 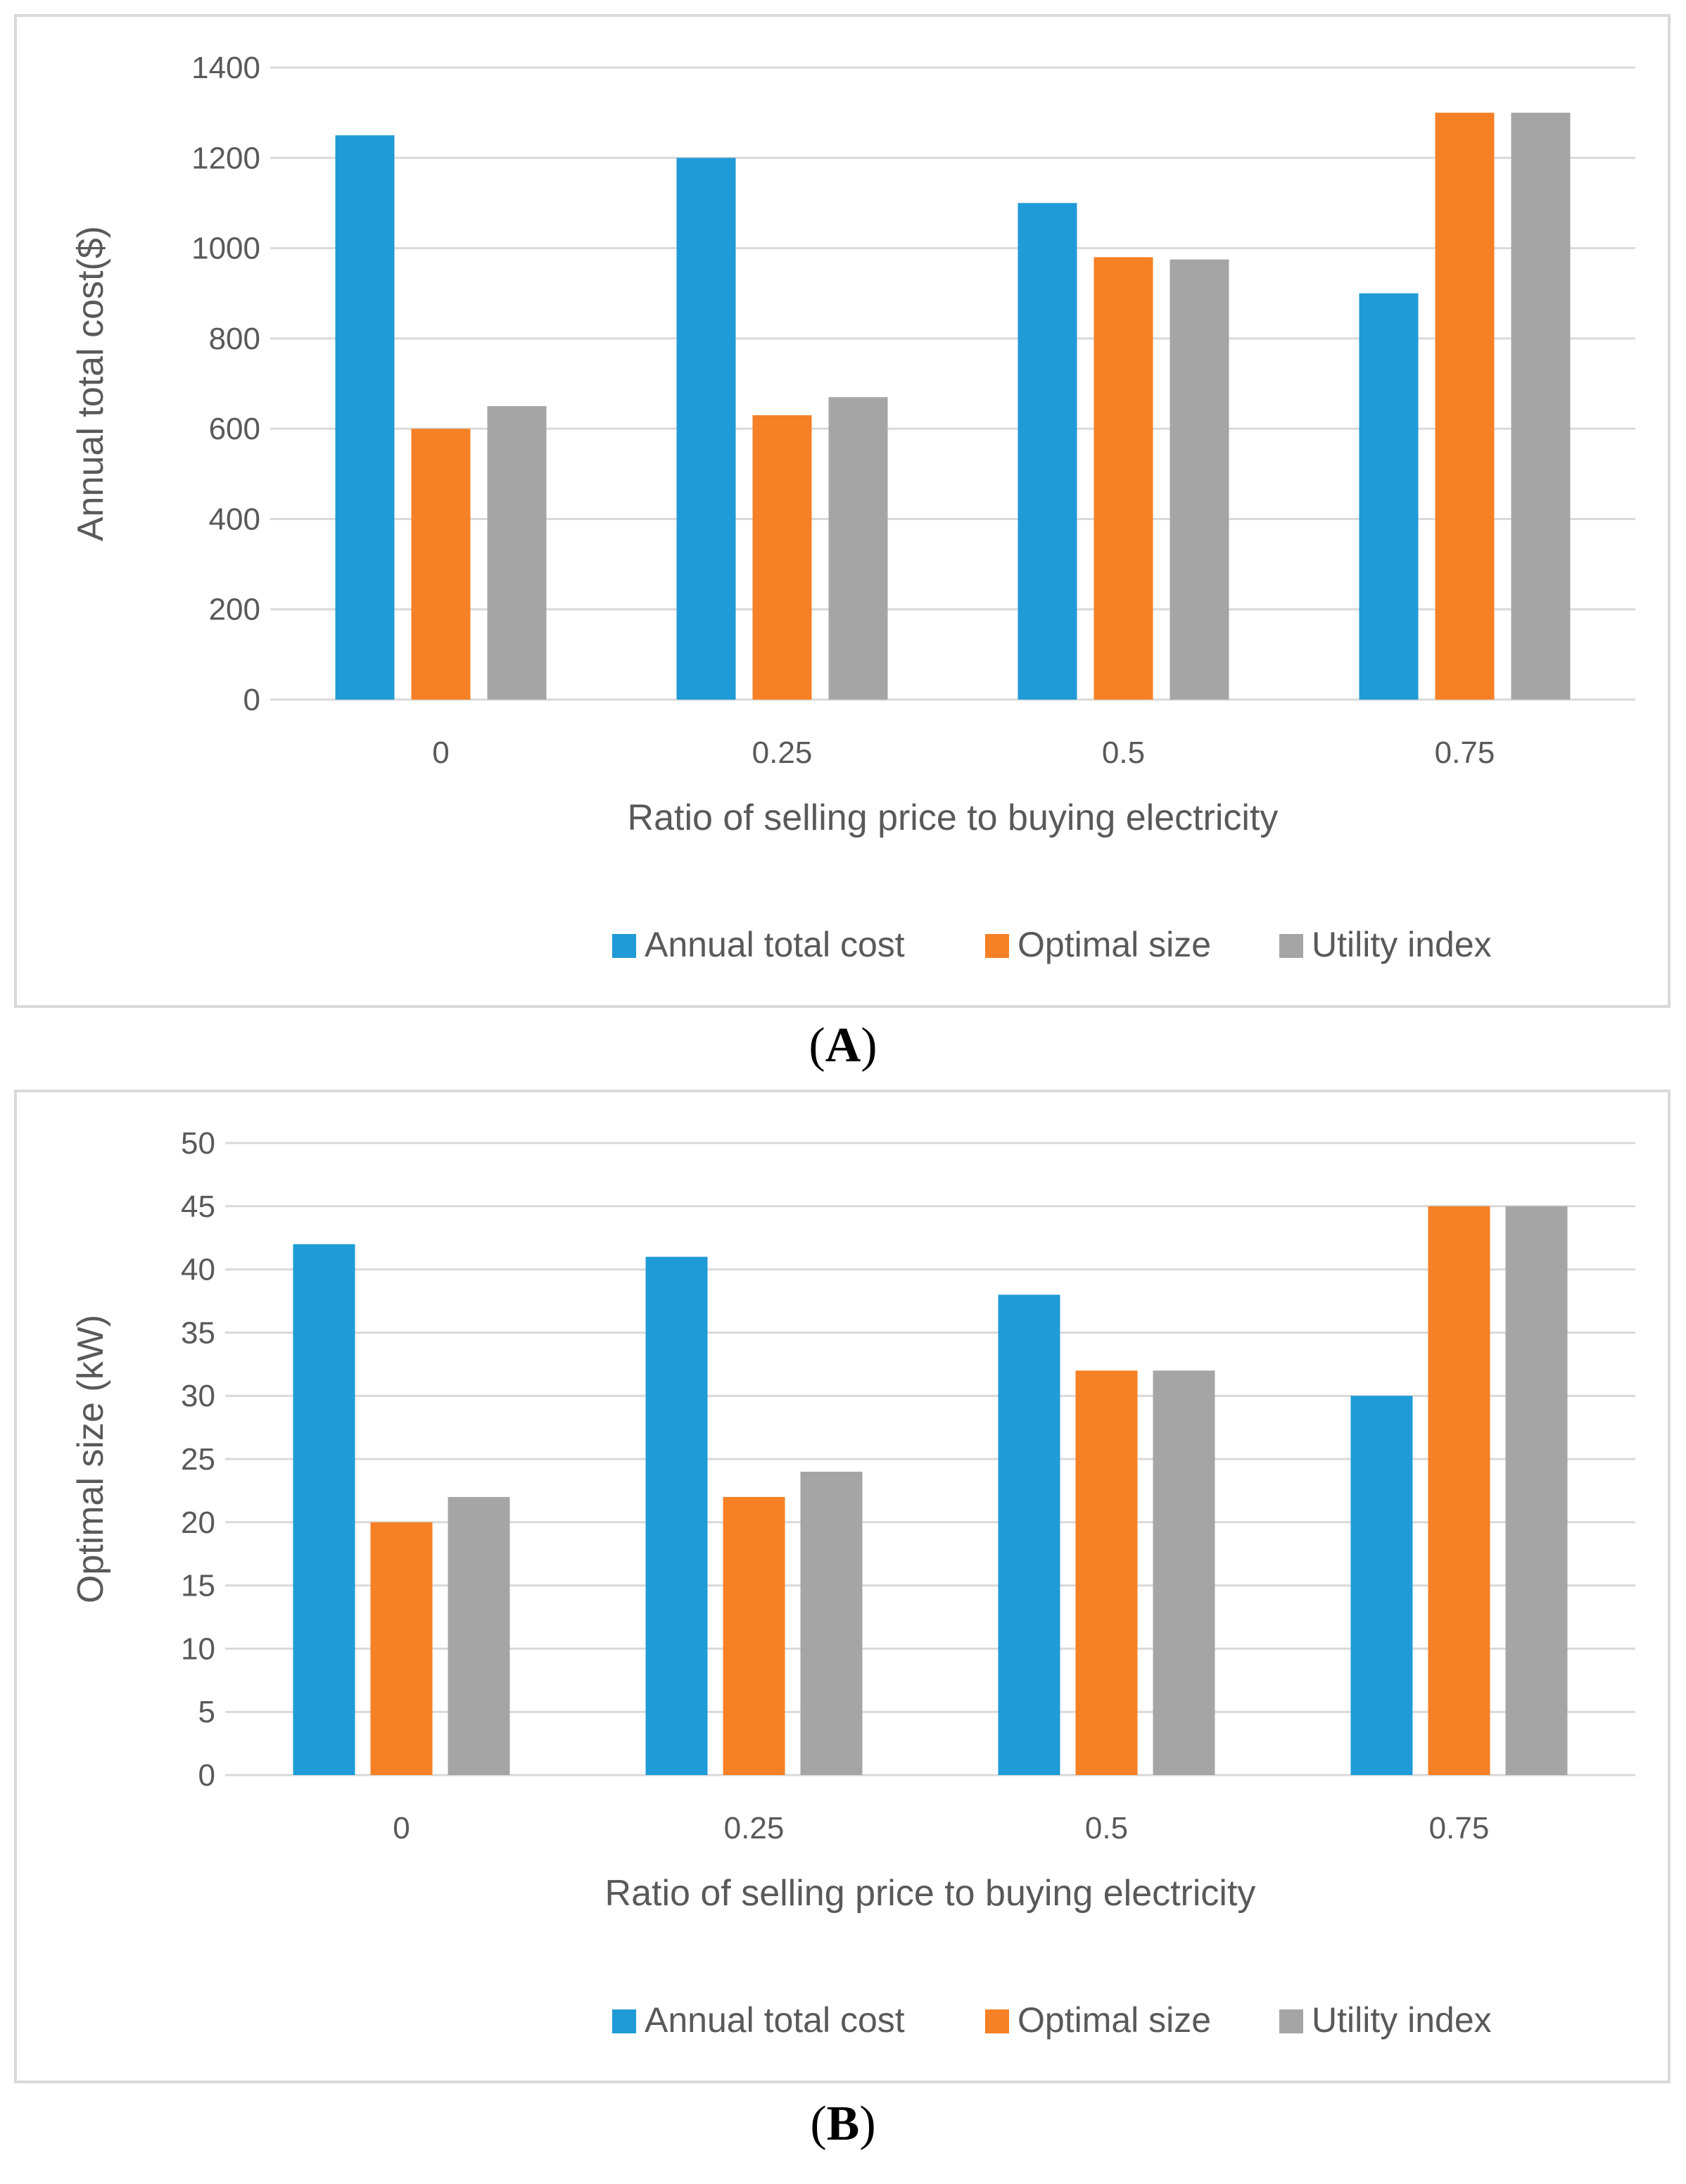 I want to click on y-tick-label: 40, so click(x=198, y=1270).